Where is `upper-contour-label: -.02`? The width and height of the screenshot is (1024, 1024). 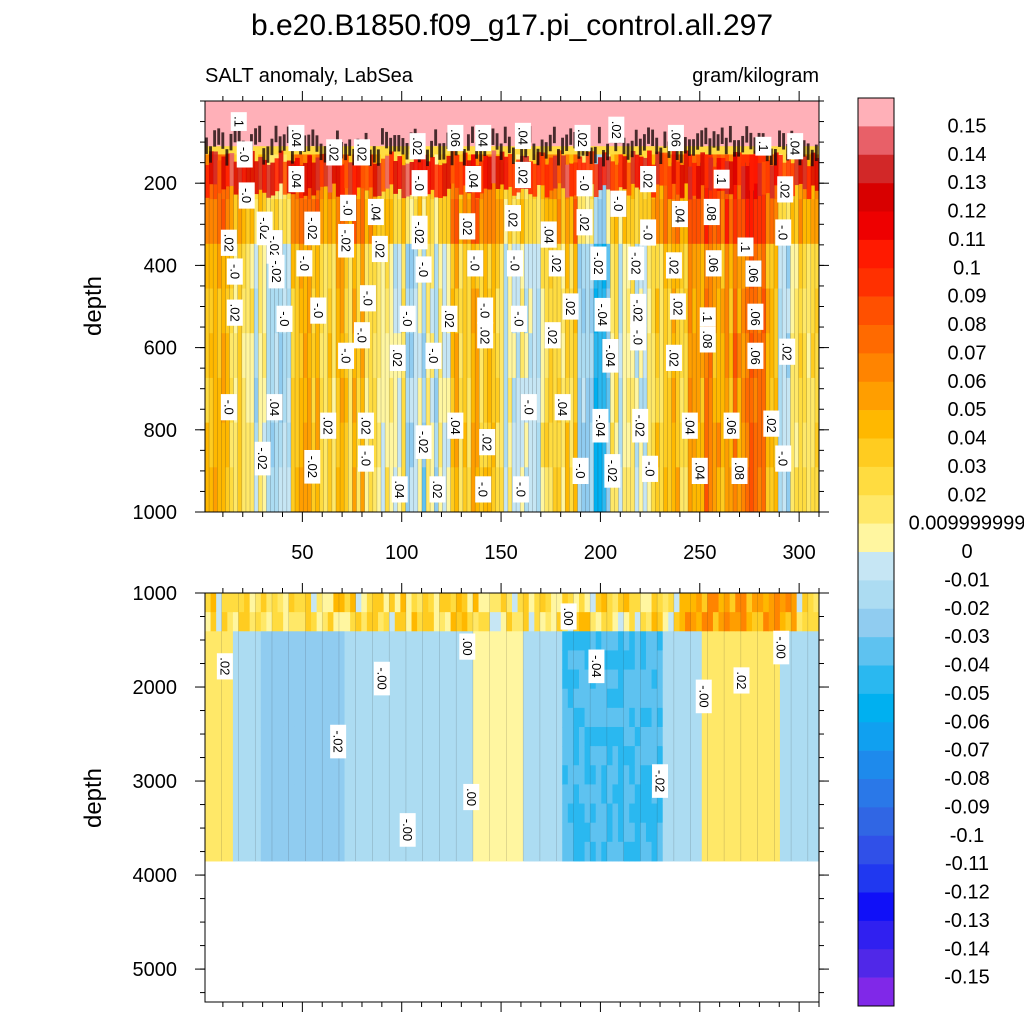 upper-contour-label: -.02 is located at coordinates (640, 425).